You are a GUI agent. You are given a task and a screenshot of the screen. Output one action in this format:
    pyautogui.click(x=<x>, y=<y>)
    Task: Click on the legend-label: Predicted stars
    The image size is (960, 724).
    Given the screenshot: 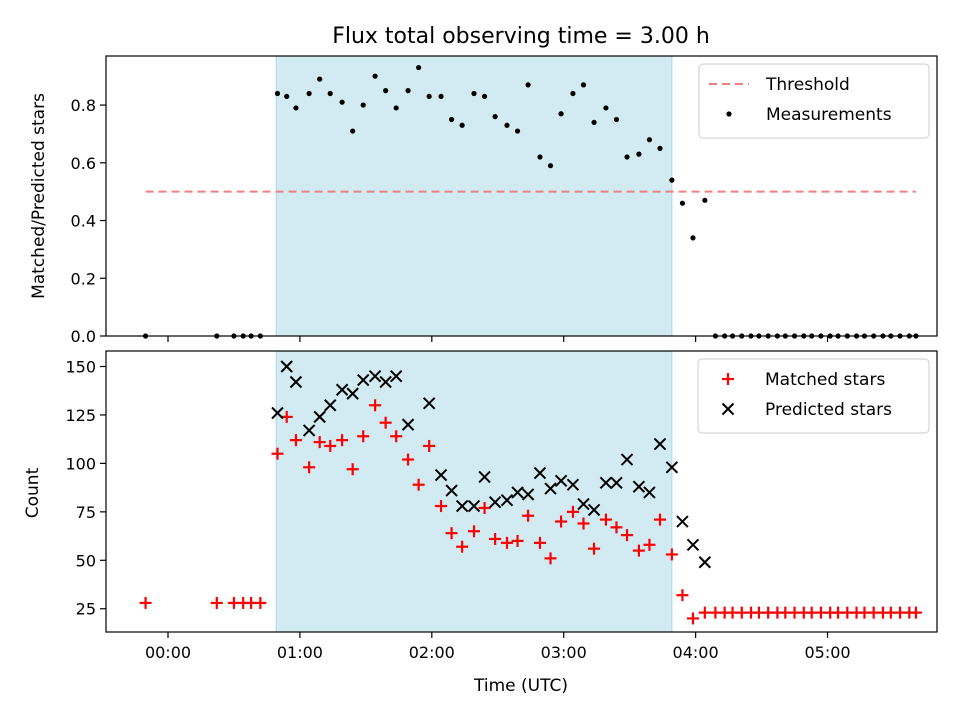 What is the action you would take?
    pyautogui.click(x=828, y=410)
    